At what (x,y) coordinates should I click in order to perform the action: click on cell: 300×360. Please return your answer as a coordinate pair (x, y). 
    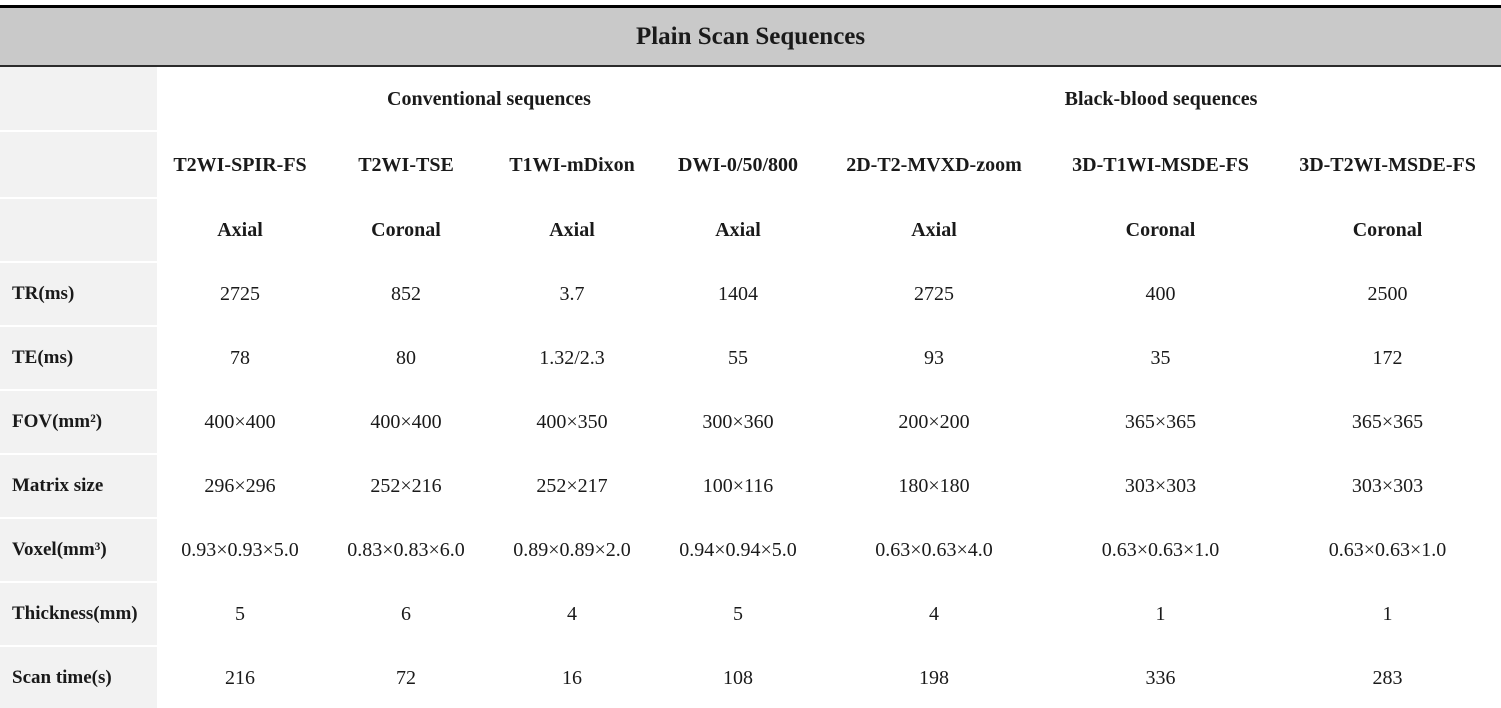
    Looking at the image, I should click on (738, 422).